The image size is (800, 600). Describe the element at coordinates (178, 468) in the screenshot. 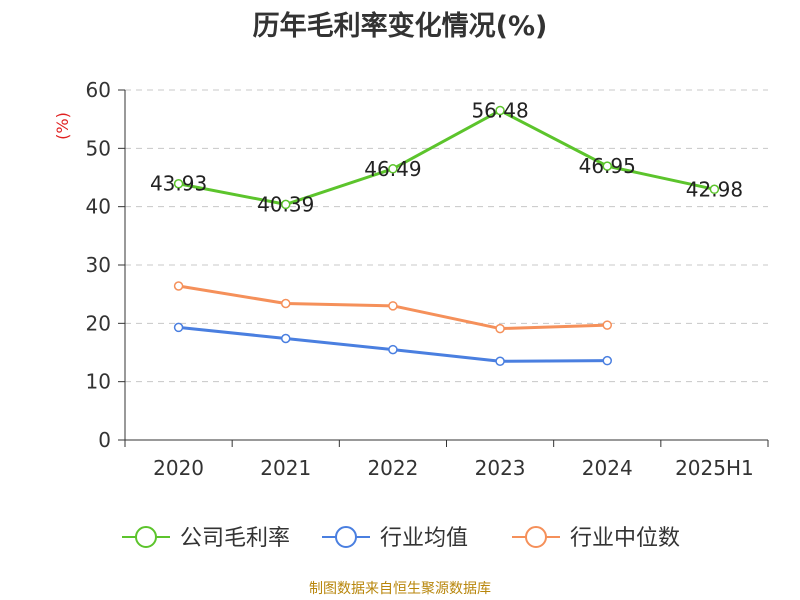

I see `x-tick-label: 2020` at that location.